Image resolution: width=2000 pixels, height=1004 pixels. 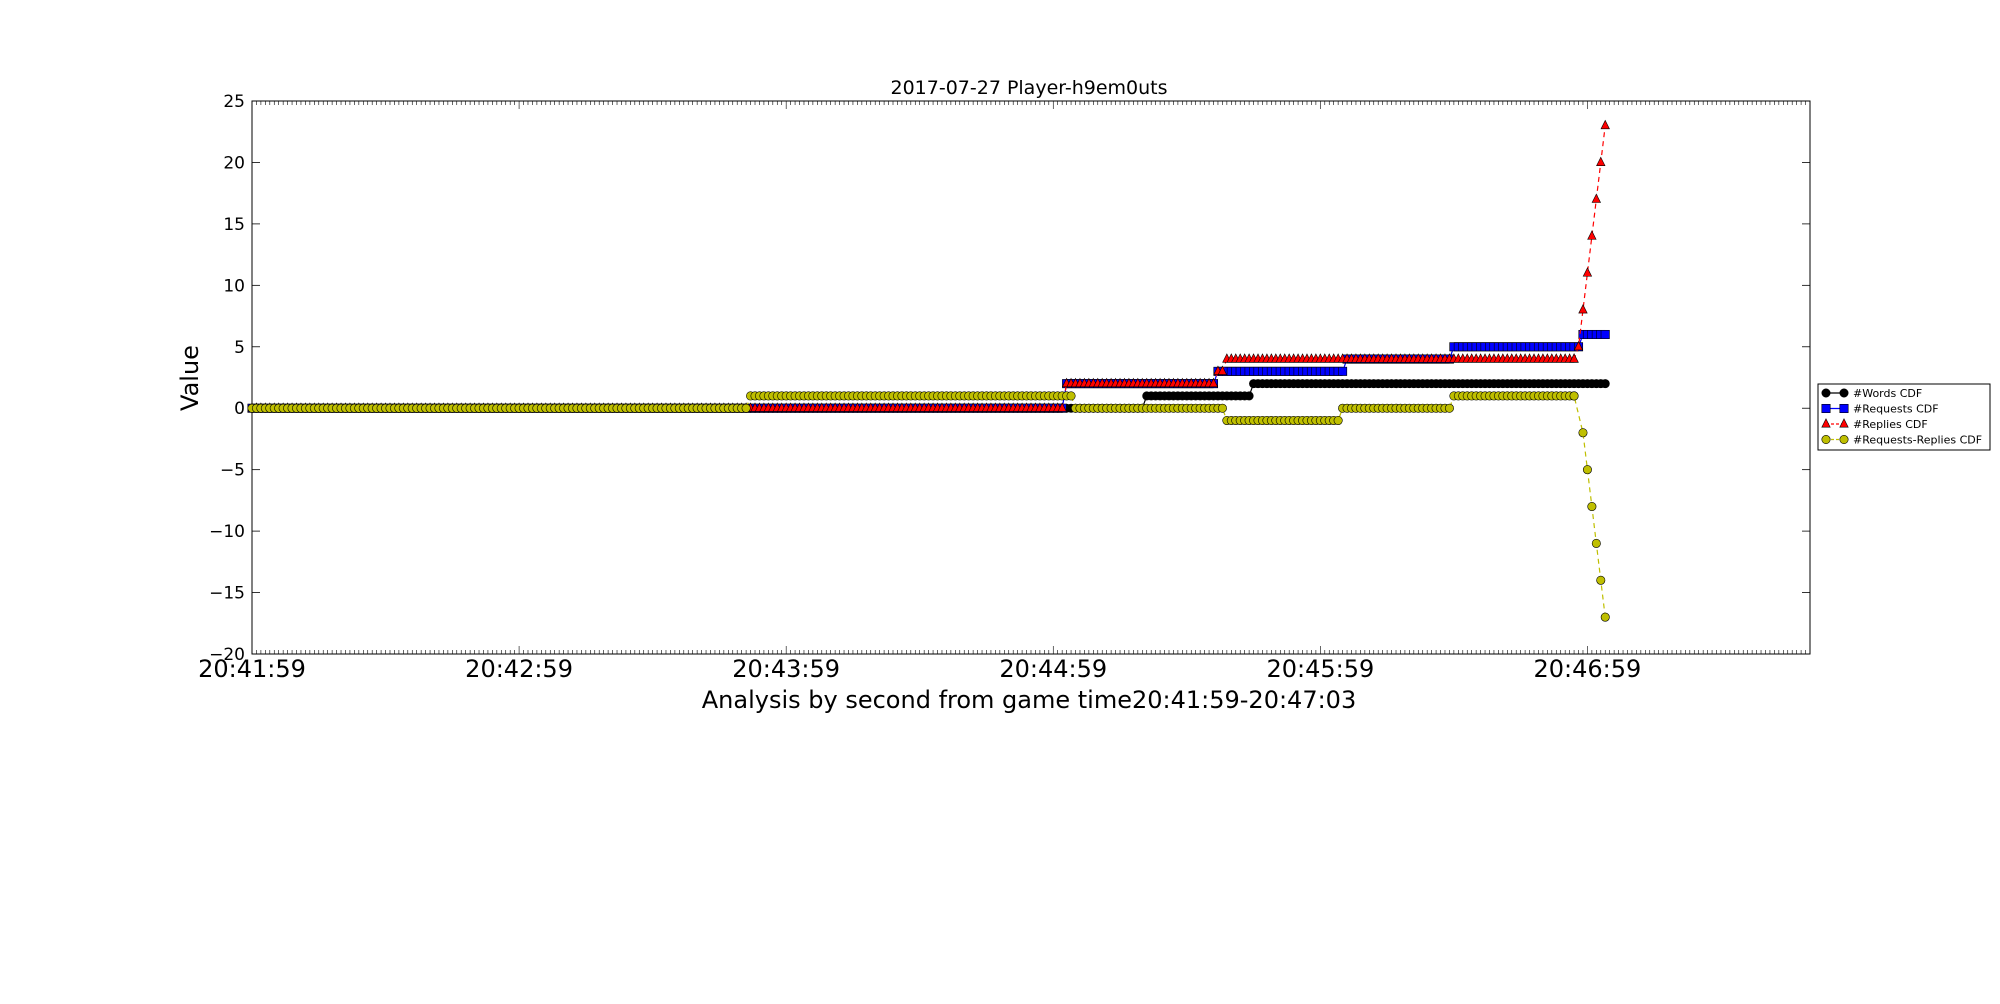 I want to click on x-tick-label: 20:43:59, so click(x=786, y=669).